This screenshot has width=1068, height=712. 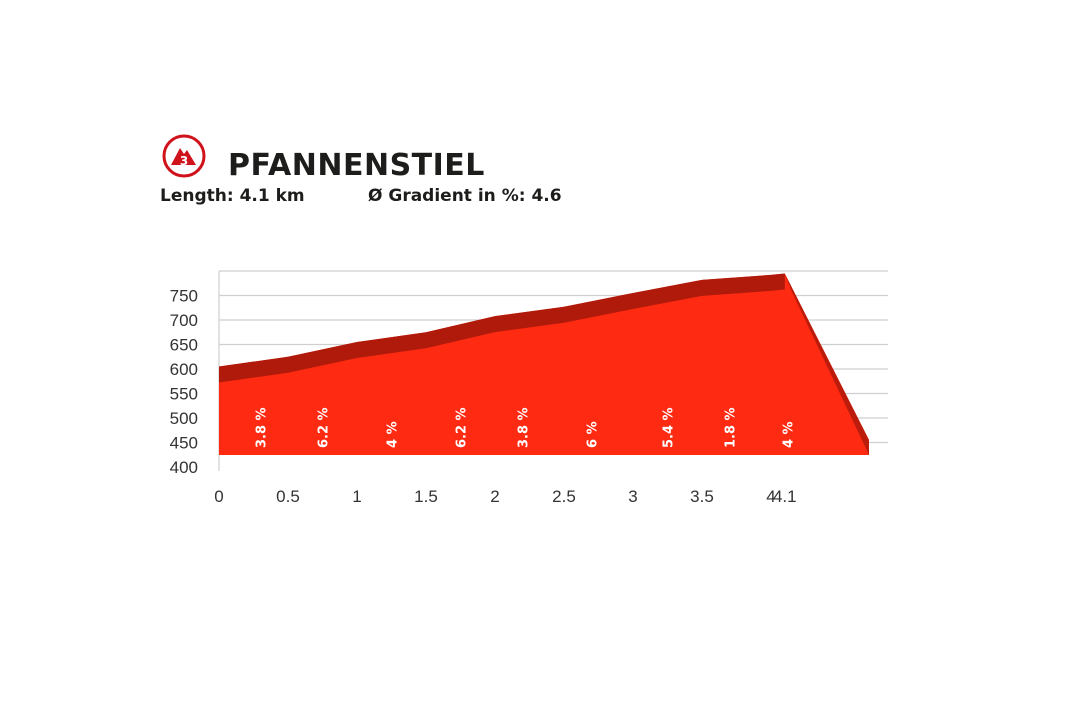 What do you see at coordinates (669, 427) in the screenshot?
I see `segment-label: 5.4 %` at bounding box center [669, 427].